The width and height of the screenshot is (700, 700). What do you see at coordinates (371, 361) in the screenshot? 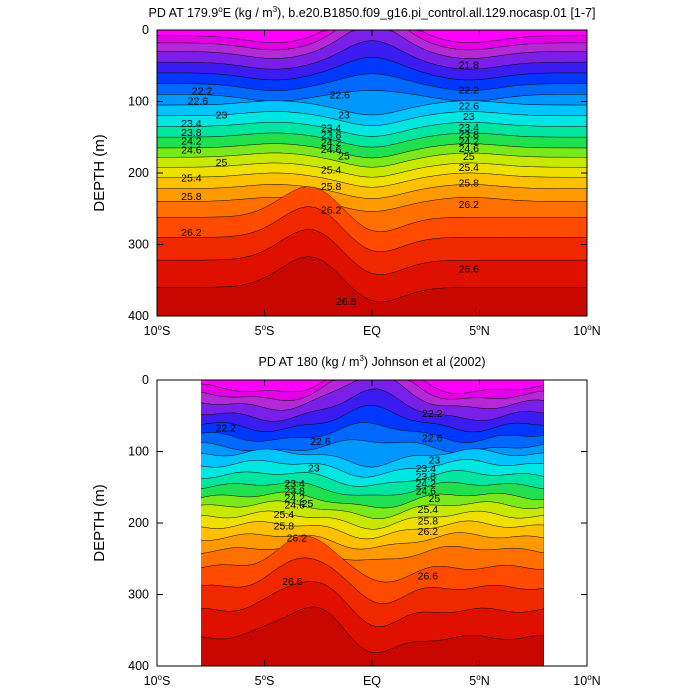
I see `panel-2-title: PD AT 180 (kg / m3) Johnson et al (2002)` at bounding box center [371, 361].